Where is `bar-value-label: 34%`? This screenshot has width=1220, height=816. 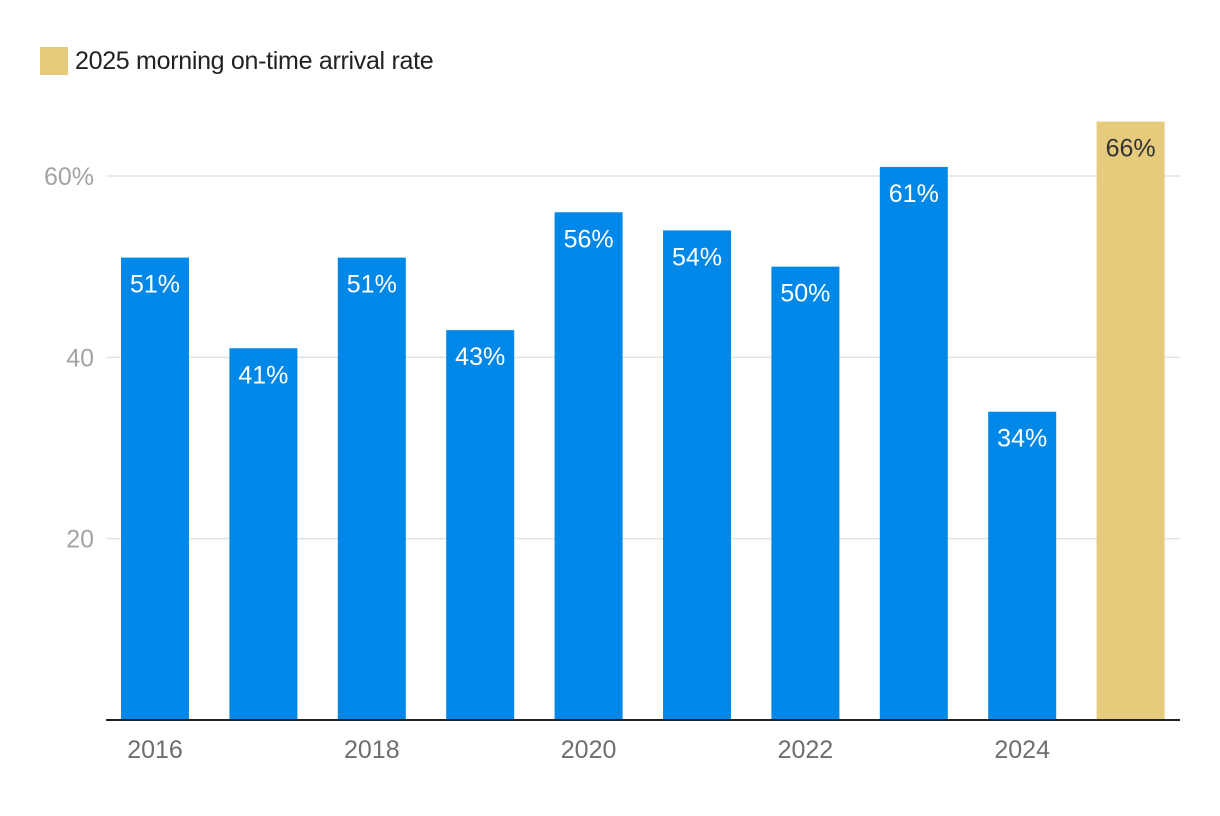
bar-value-label: 34% is located at coordinates (1022, 439).